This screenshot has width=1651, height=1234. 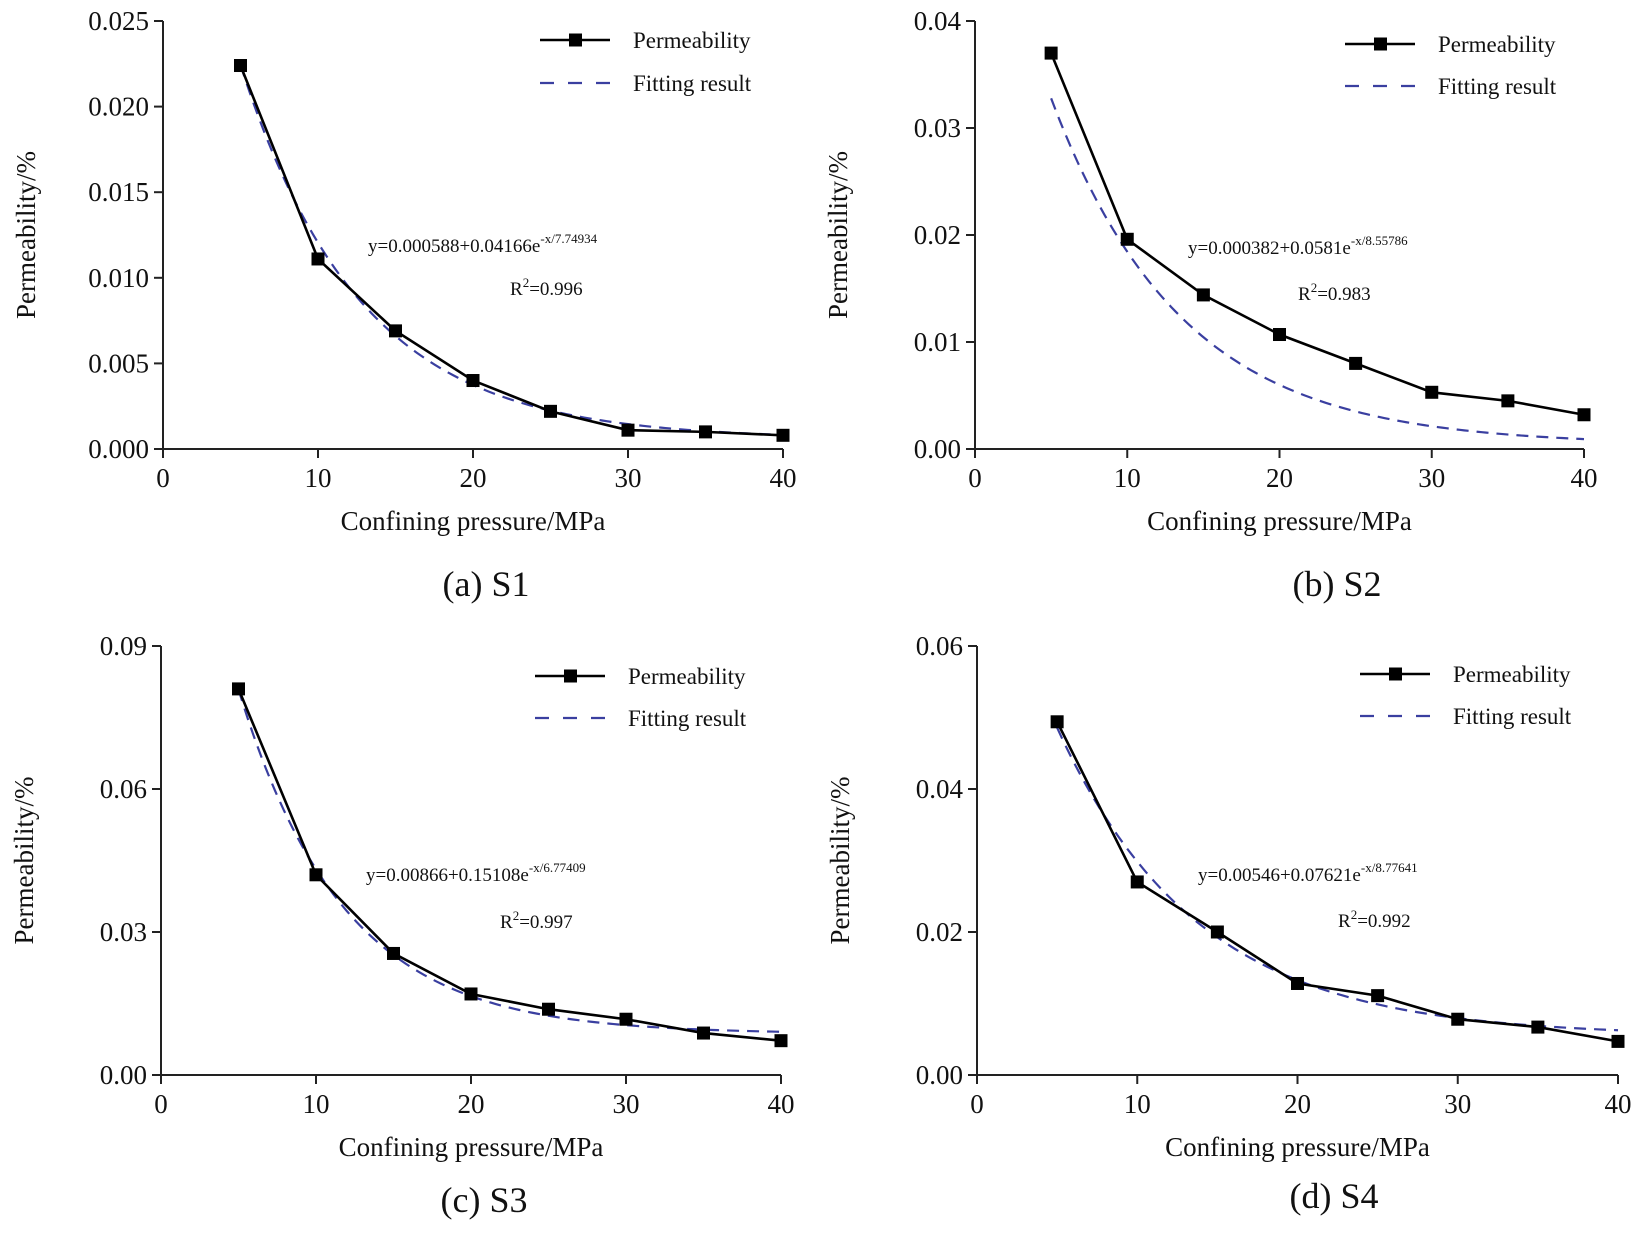 What do you see at coordinates (1279, 875) in the screenshot?
I see `fit-equation-main: y=0.00546+0.07621e` at bounding box center [1279, 875].